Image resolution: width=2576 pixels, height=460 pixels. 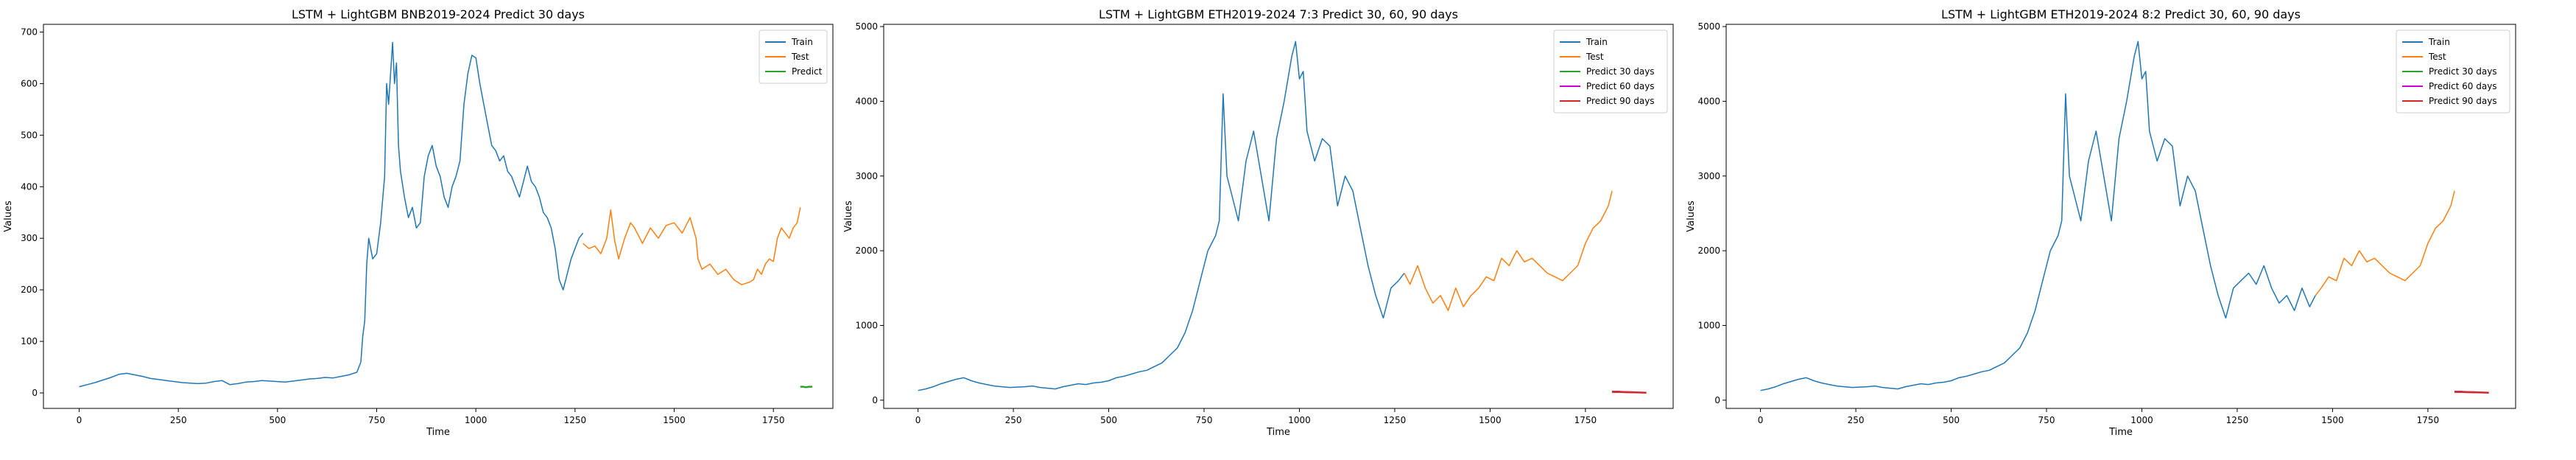 What do you see at coordinates (29, 238) in the screenshot?
I see `y-tick-label: 300` at bounding box center [29, 238].